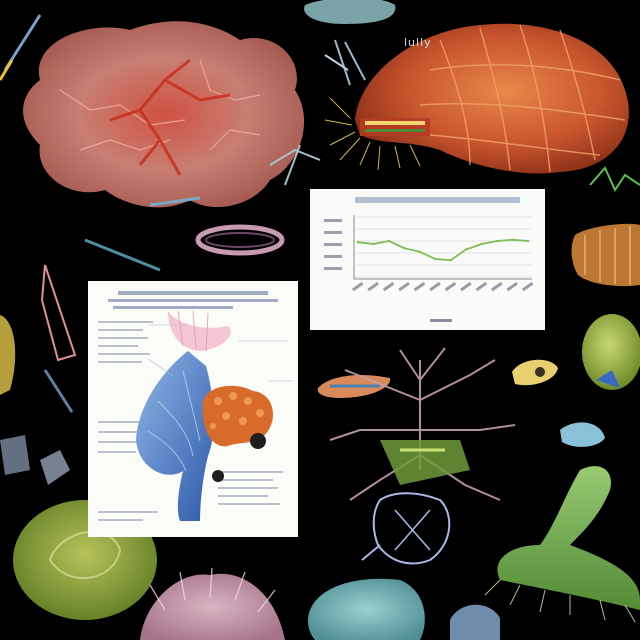 The image size is (640, 640). What do you see at coordinates (38, 374) in the screenshot?
I see `left-edge-specimens` at bounding box center [38, 374].